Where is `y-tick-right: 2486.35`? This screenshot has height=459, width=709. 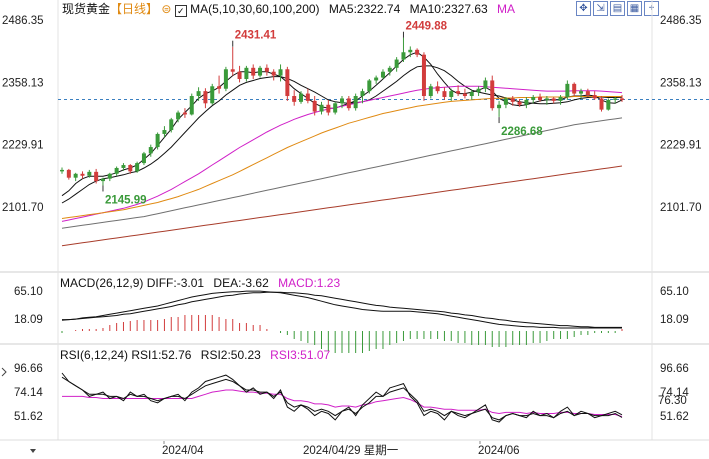
y-tick-right: 2486.35 is located at coordinates (681, 21).